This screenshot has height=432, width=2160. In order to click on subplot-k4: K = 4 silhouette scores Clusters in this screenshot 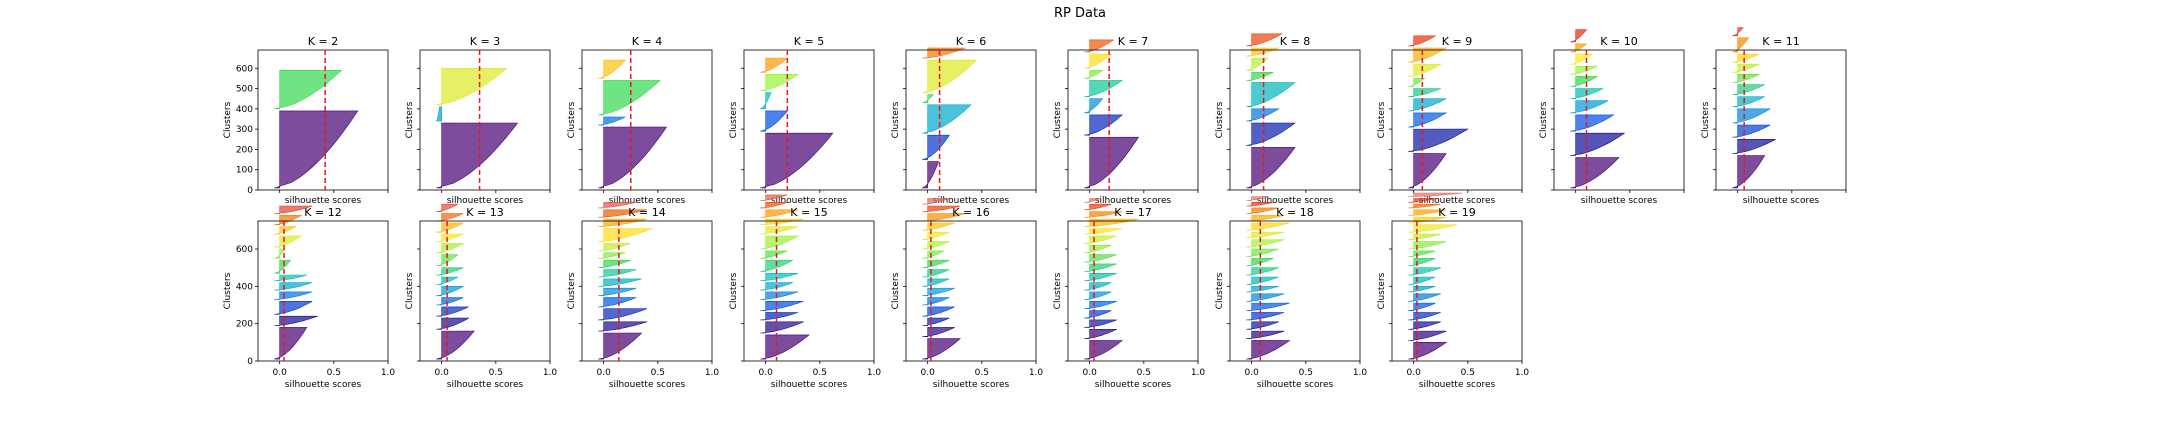, I will do `click(640, 120)`.